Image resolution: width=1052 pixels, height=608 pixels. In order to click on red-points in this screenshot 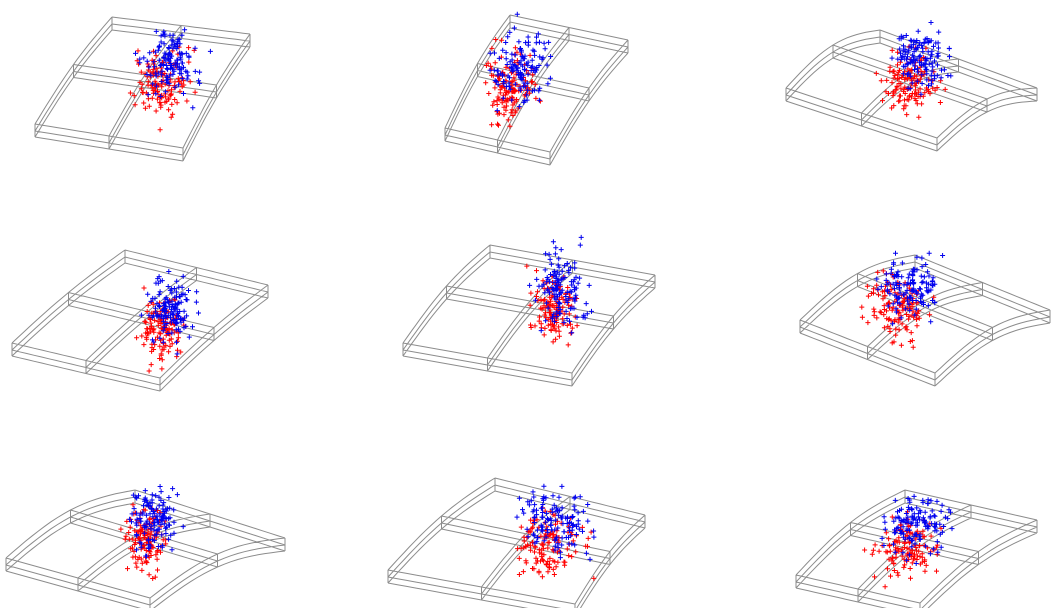, I will do `click(556, 543)`.